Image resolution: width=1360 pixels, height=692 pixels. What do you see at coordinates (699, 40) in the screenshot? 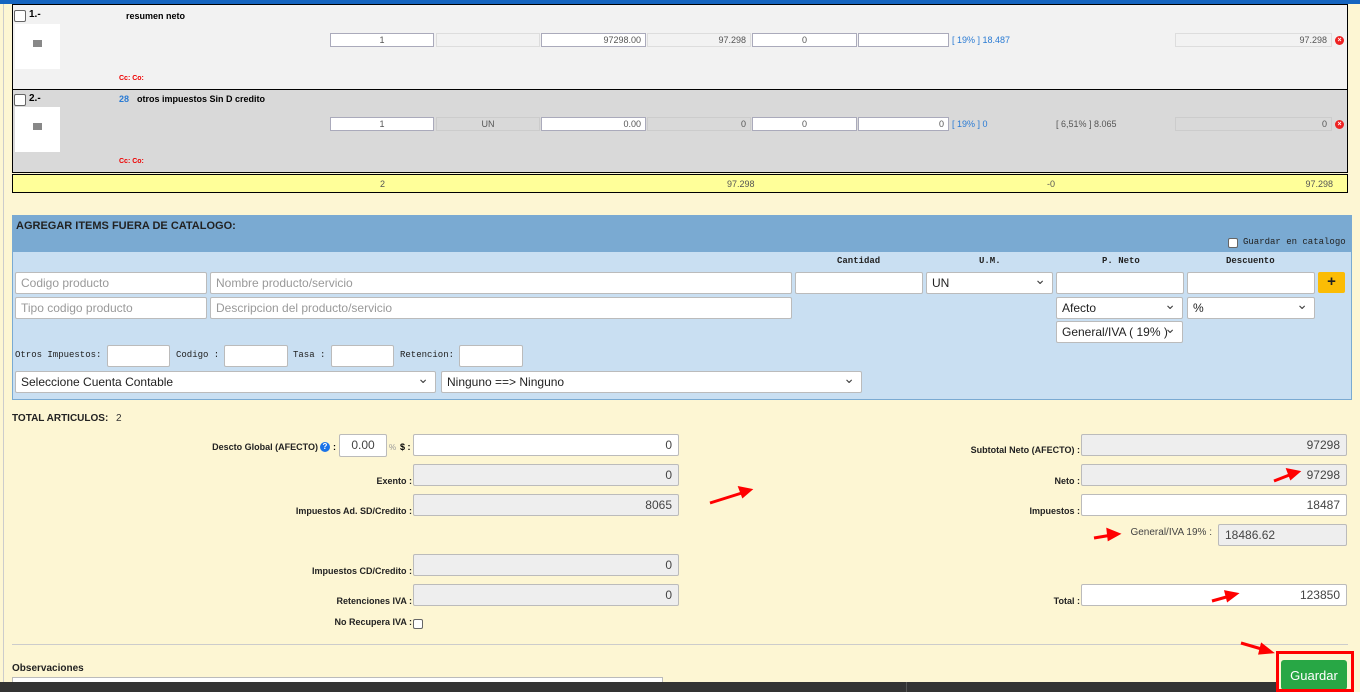
I see `net-field: 97.298` at bounding box center [699, 40].